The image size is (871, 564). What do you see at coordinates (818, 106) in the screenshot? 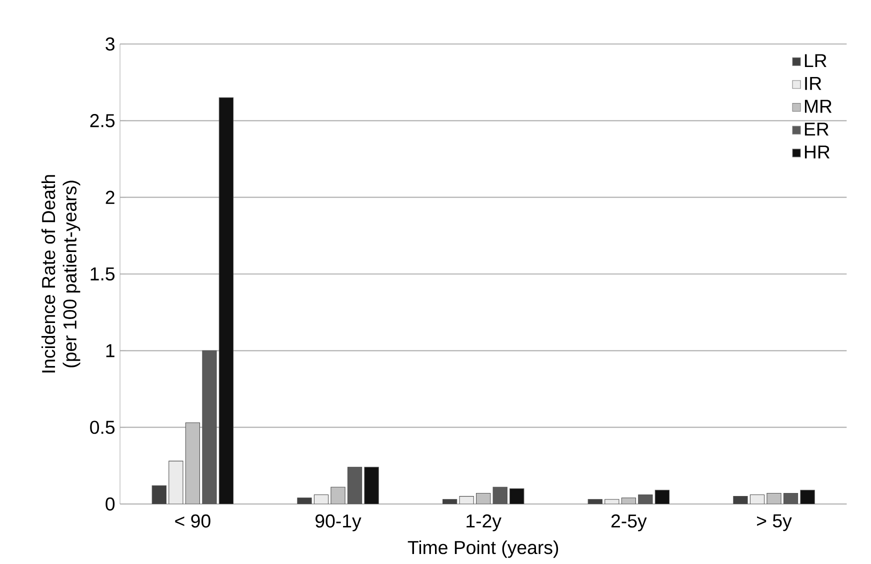
I see `legend-label: MR` at bounding box center [818, 106].